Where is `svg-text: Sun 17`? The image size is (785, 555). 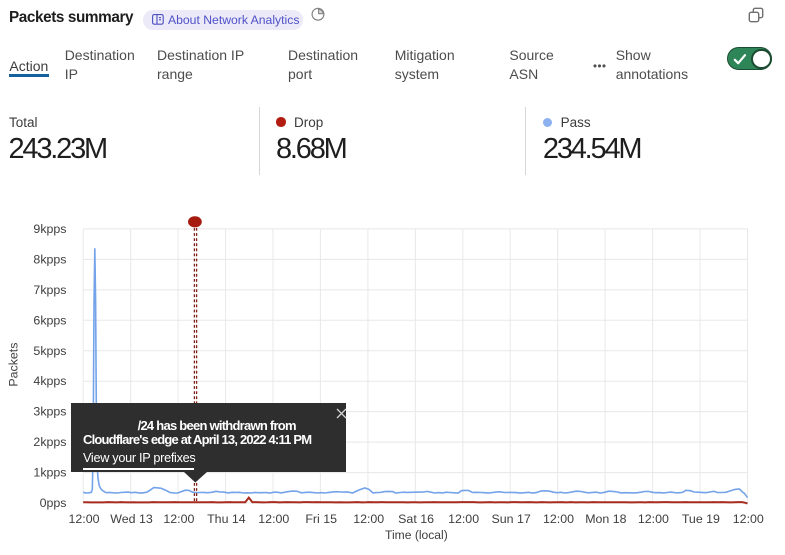
svg-text: Sun 17 is located at coordinates (510, 519).